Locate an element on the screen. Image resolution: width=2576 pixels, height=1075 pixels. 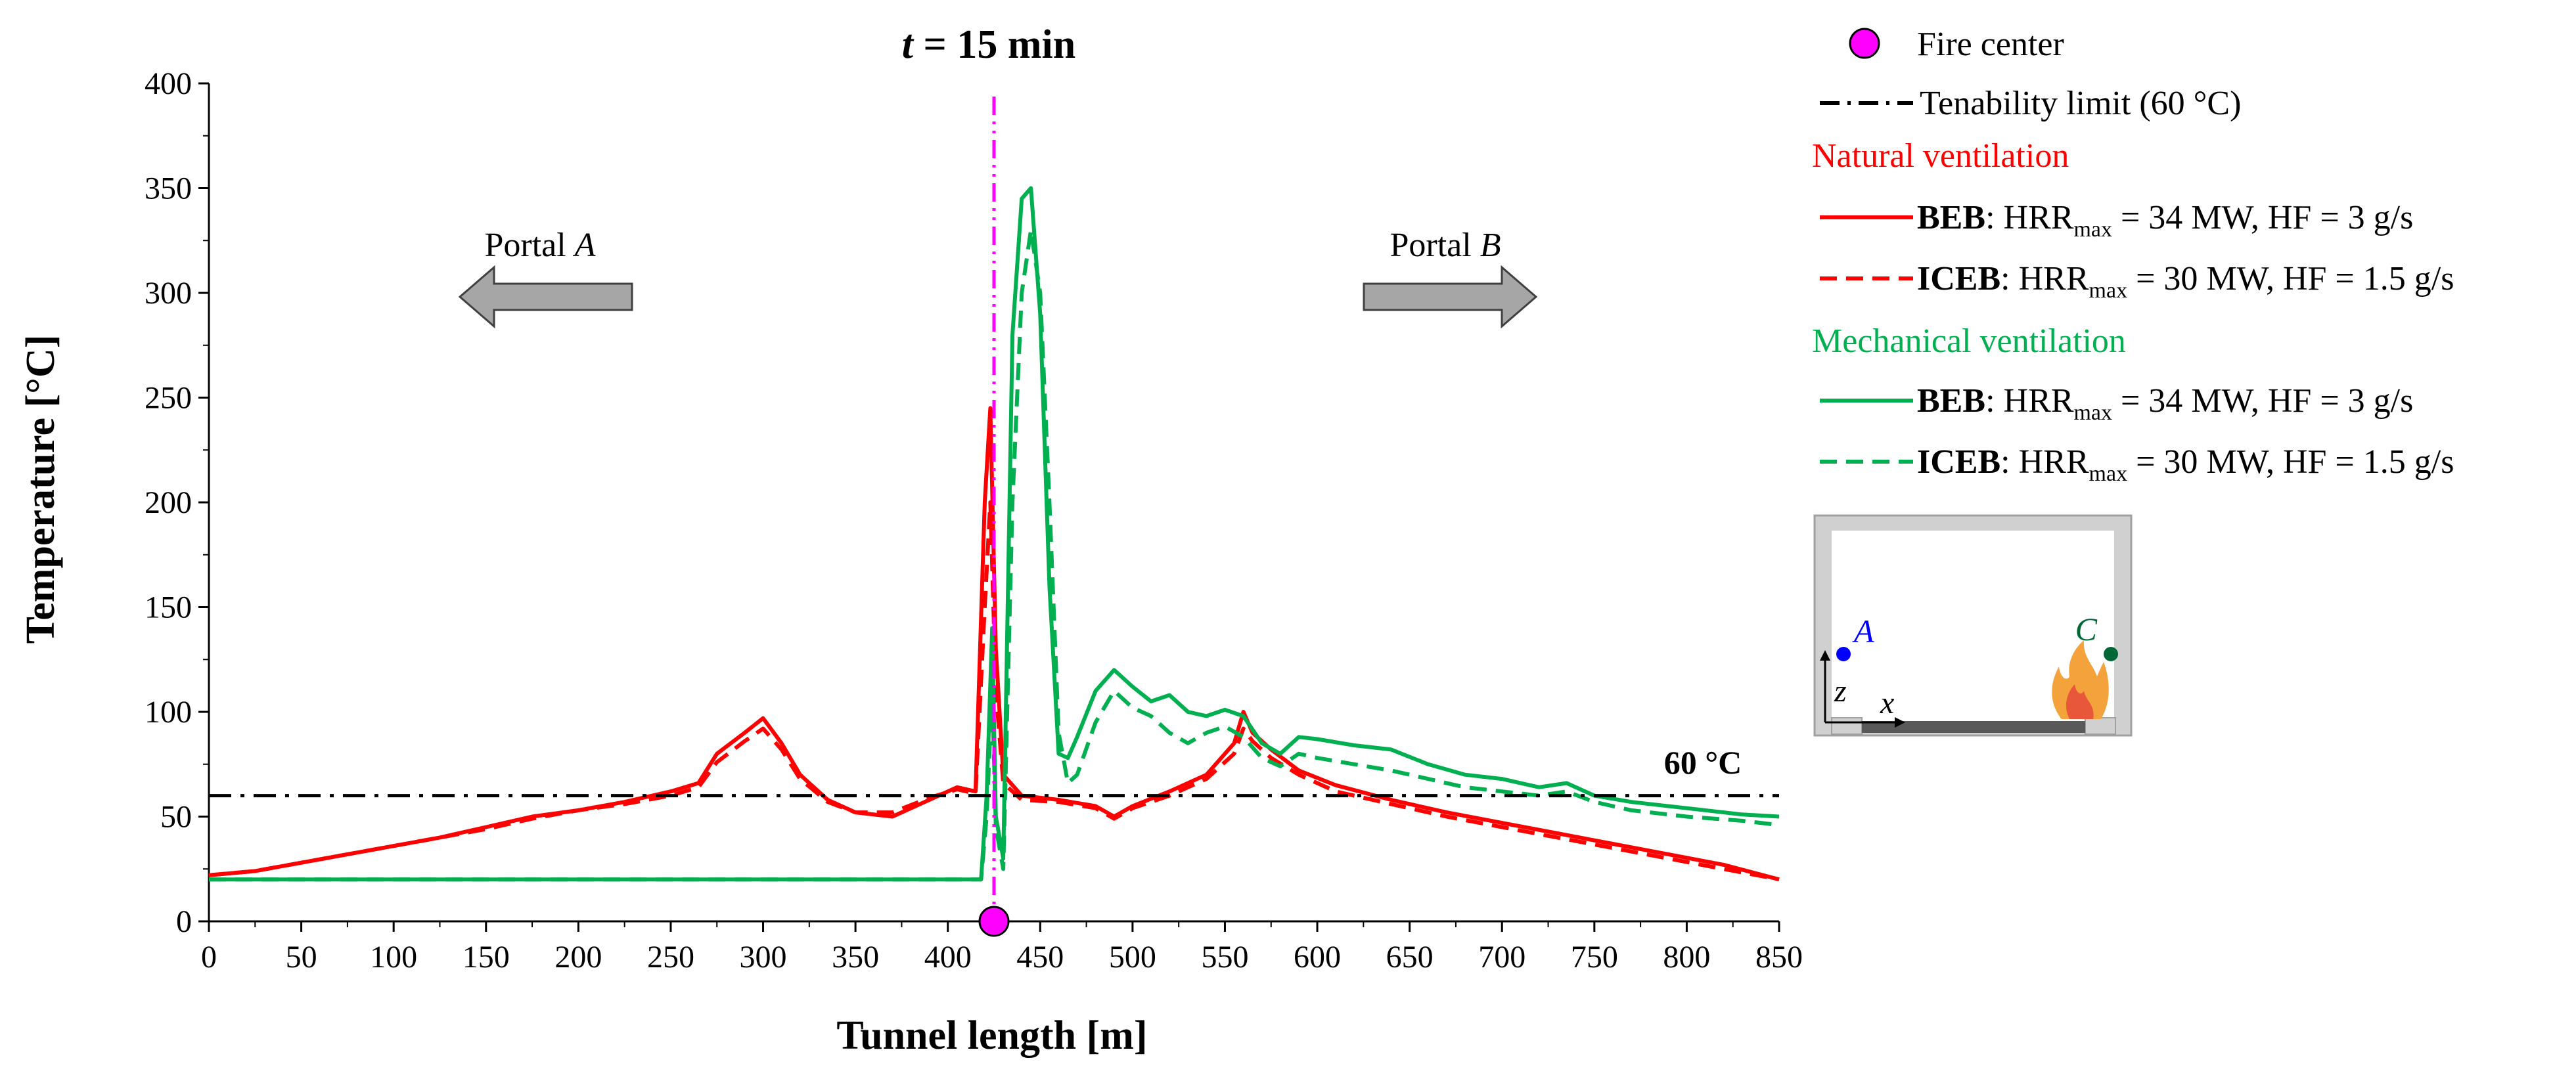
legend-mechanical-header: Mechanical ventilation is located at coordinates (1969, 341).